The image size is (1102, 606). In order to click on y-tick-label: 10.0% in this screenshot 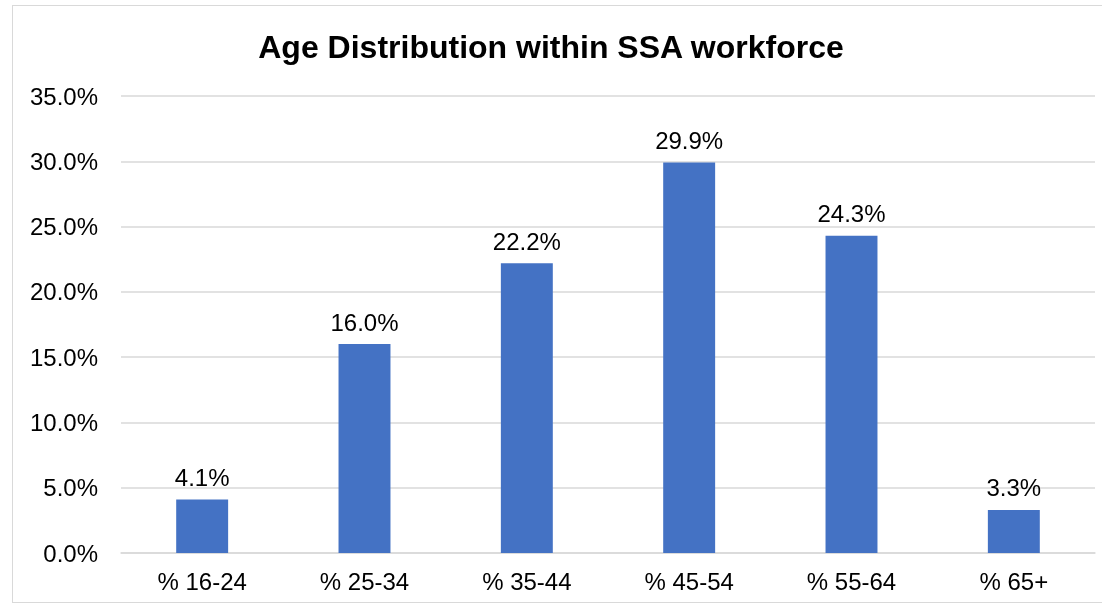, I will do `click(63, 422)`.